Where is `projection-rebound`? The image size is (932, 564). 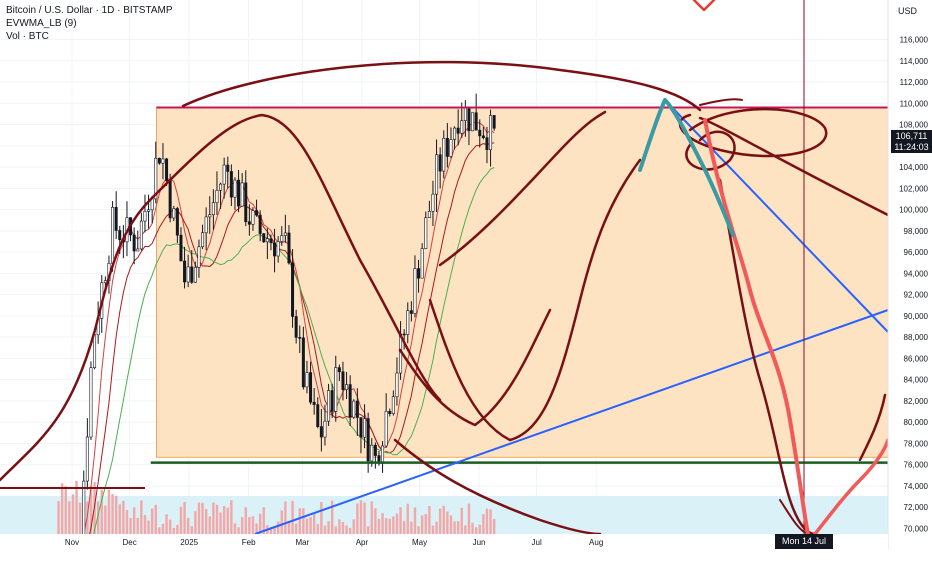
projection-rebound is located at coordinates (851, 487).